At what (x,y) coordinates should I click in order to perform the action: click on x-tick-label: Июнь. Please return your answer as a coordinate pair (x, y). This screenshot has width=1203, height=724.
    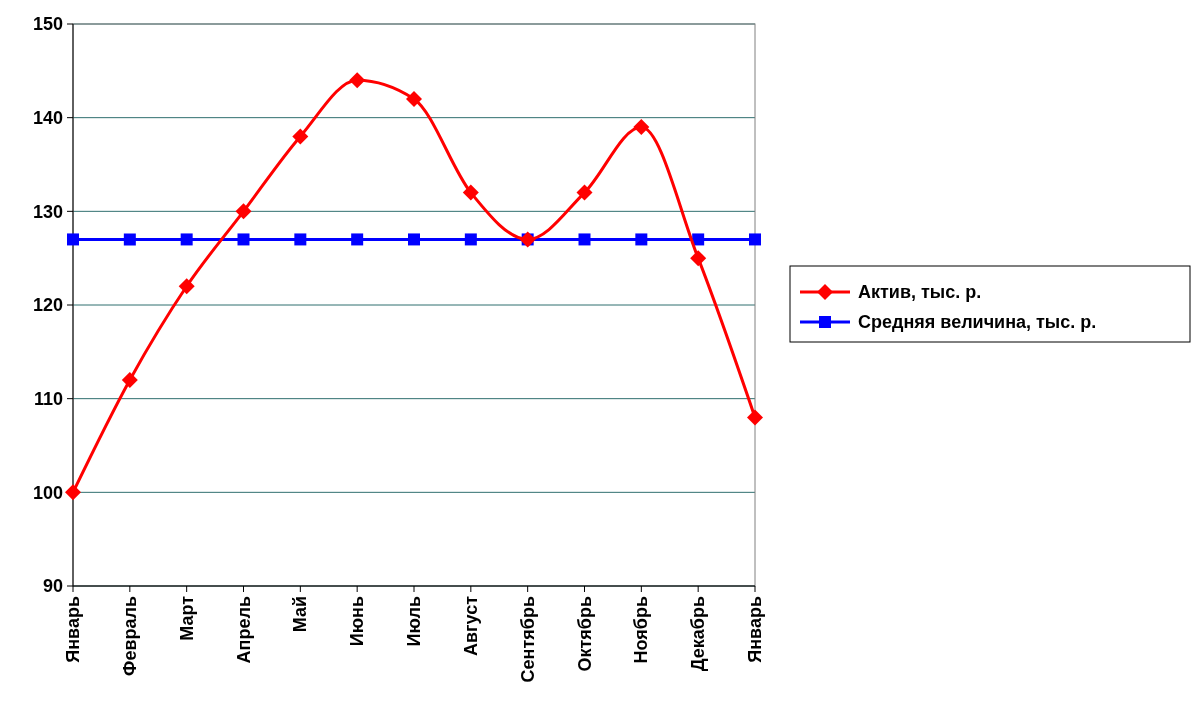
    Looking at the image, I should click on (357, 621).